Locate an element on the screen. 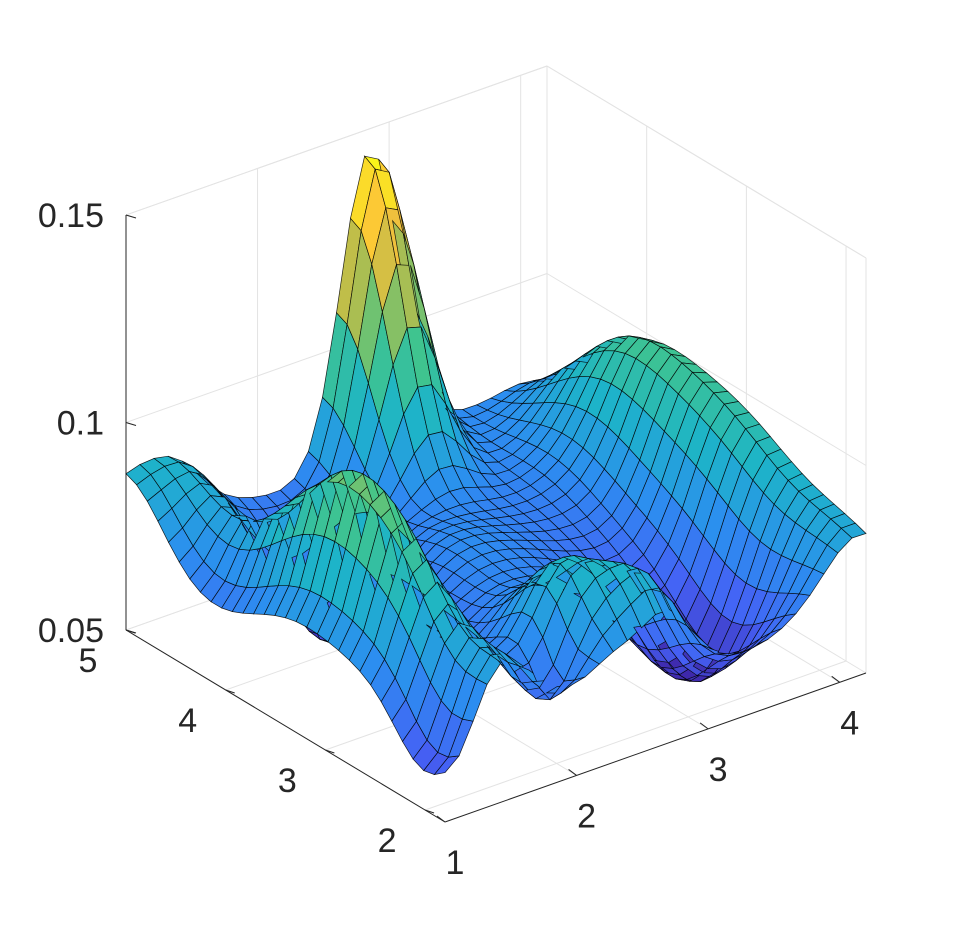 Image resolution: width=958 pixels, height=926 pixels. x-tick-label: 4 is located at coordinates (849, 723).